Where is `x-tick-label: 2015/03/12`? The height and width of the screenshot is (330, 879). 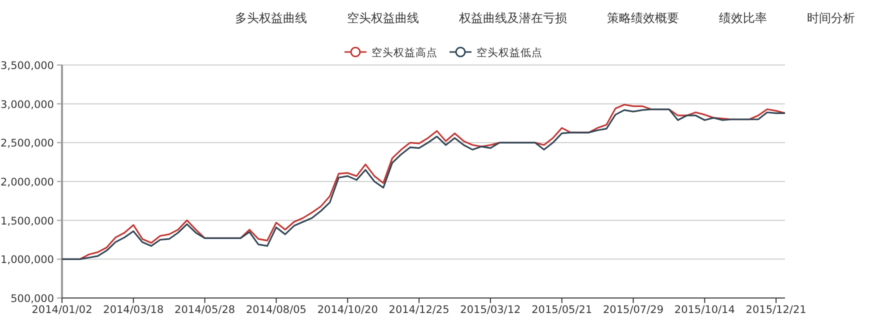 x-tick-label: 2015/03/12 is located at coordinates (490, 310).